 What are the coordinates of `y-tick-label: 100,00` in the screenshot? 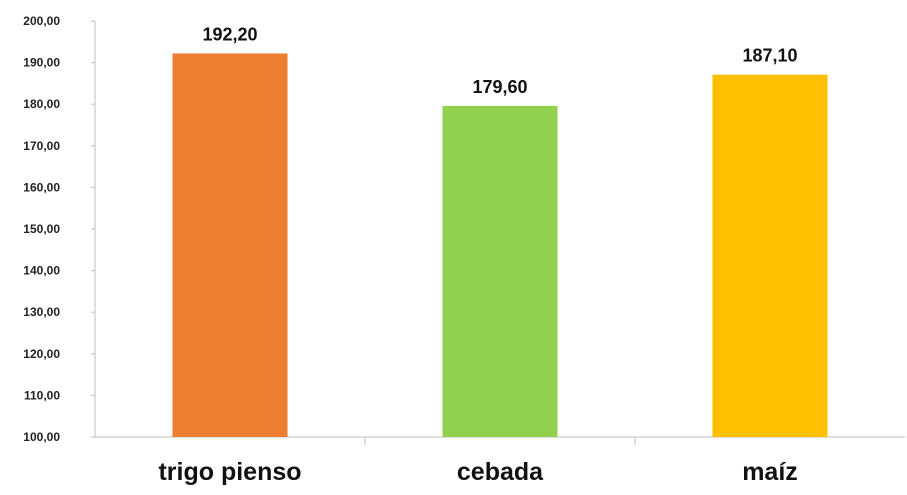 It's located at (41, 437).